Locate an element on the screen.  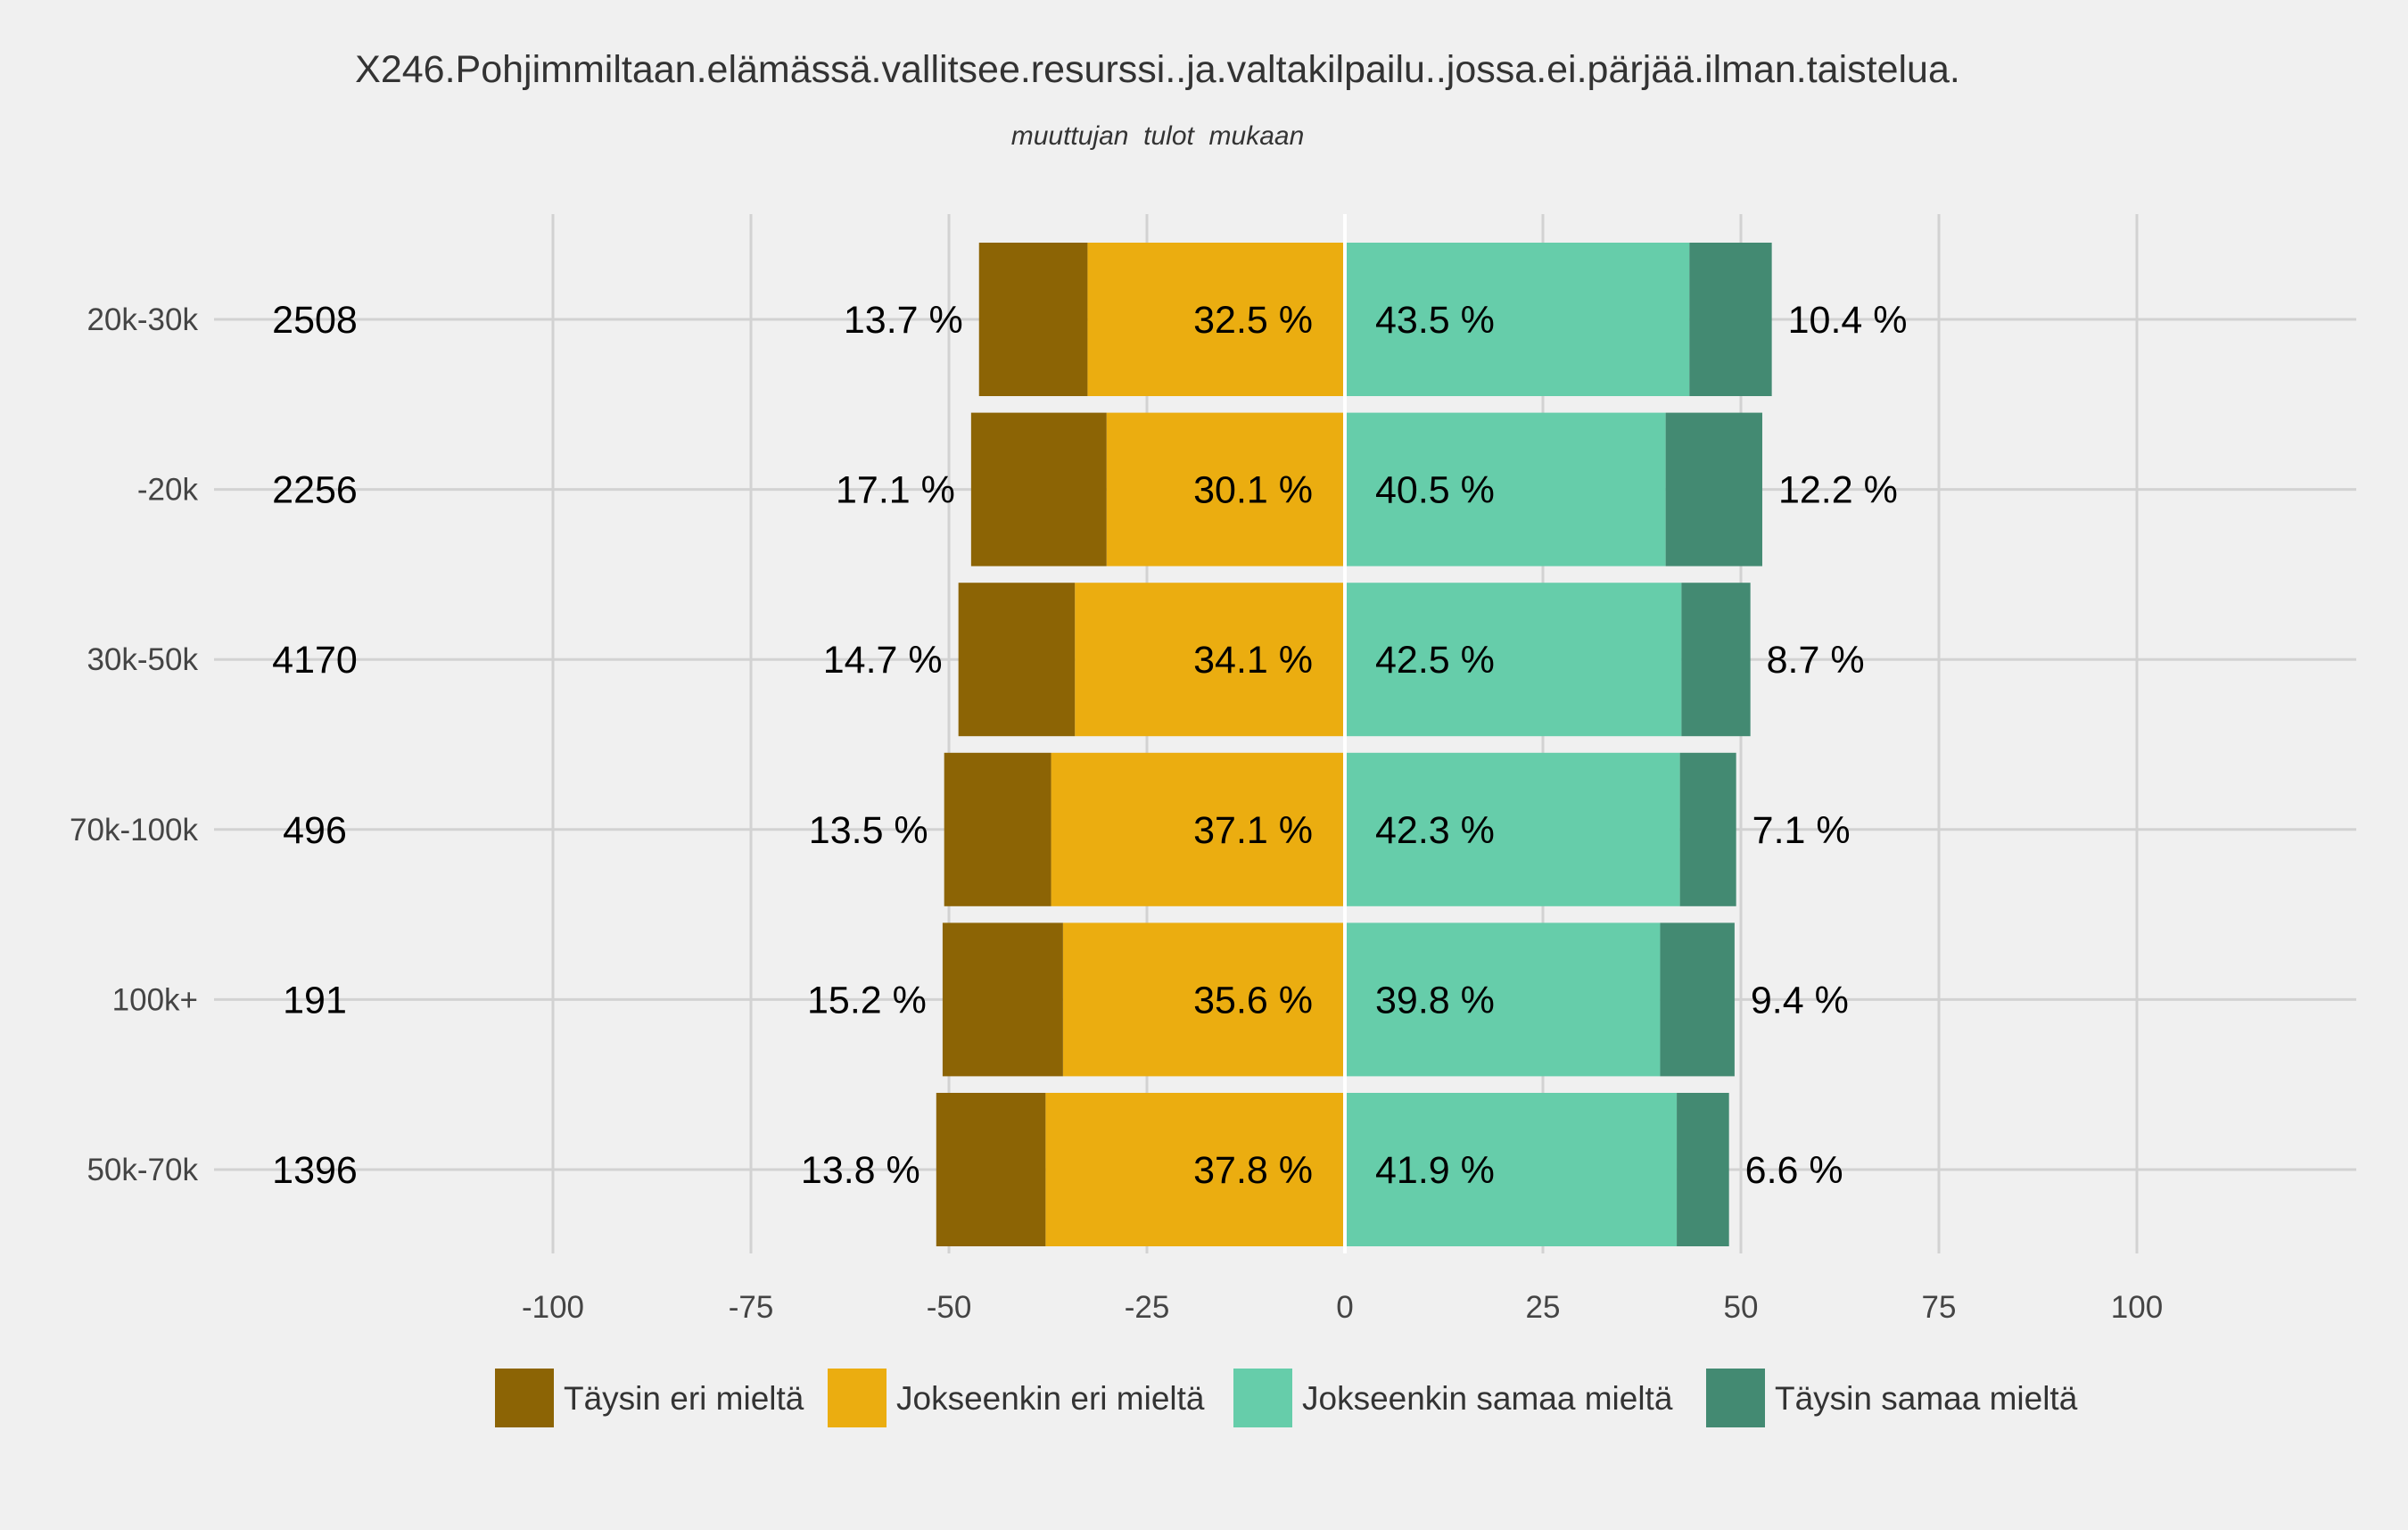
category-label: 70k-100k is located at coordinates (134, 830).